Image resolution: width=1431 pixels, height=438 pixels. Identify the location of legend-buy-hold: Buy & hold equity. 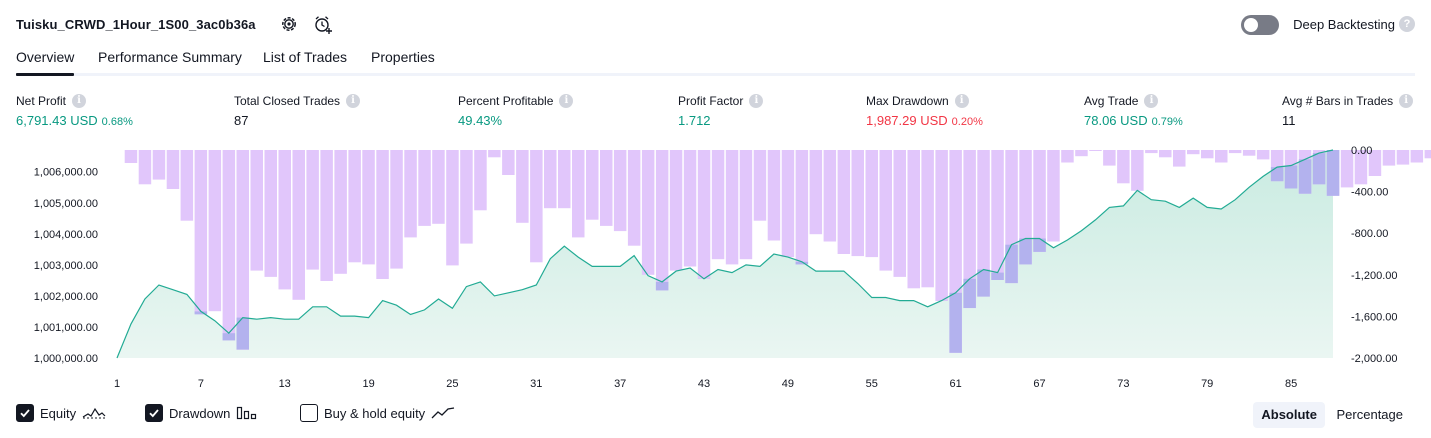
(377, 413).